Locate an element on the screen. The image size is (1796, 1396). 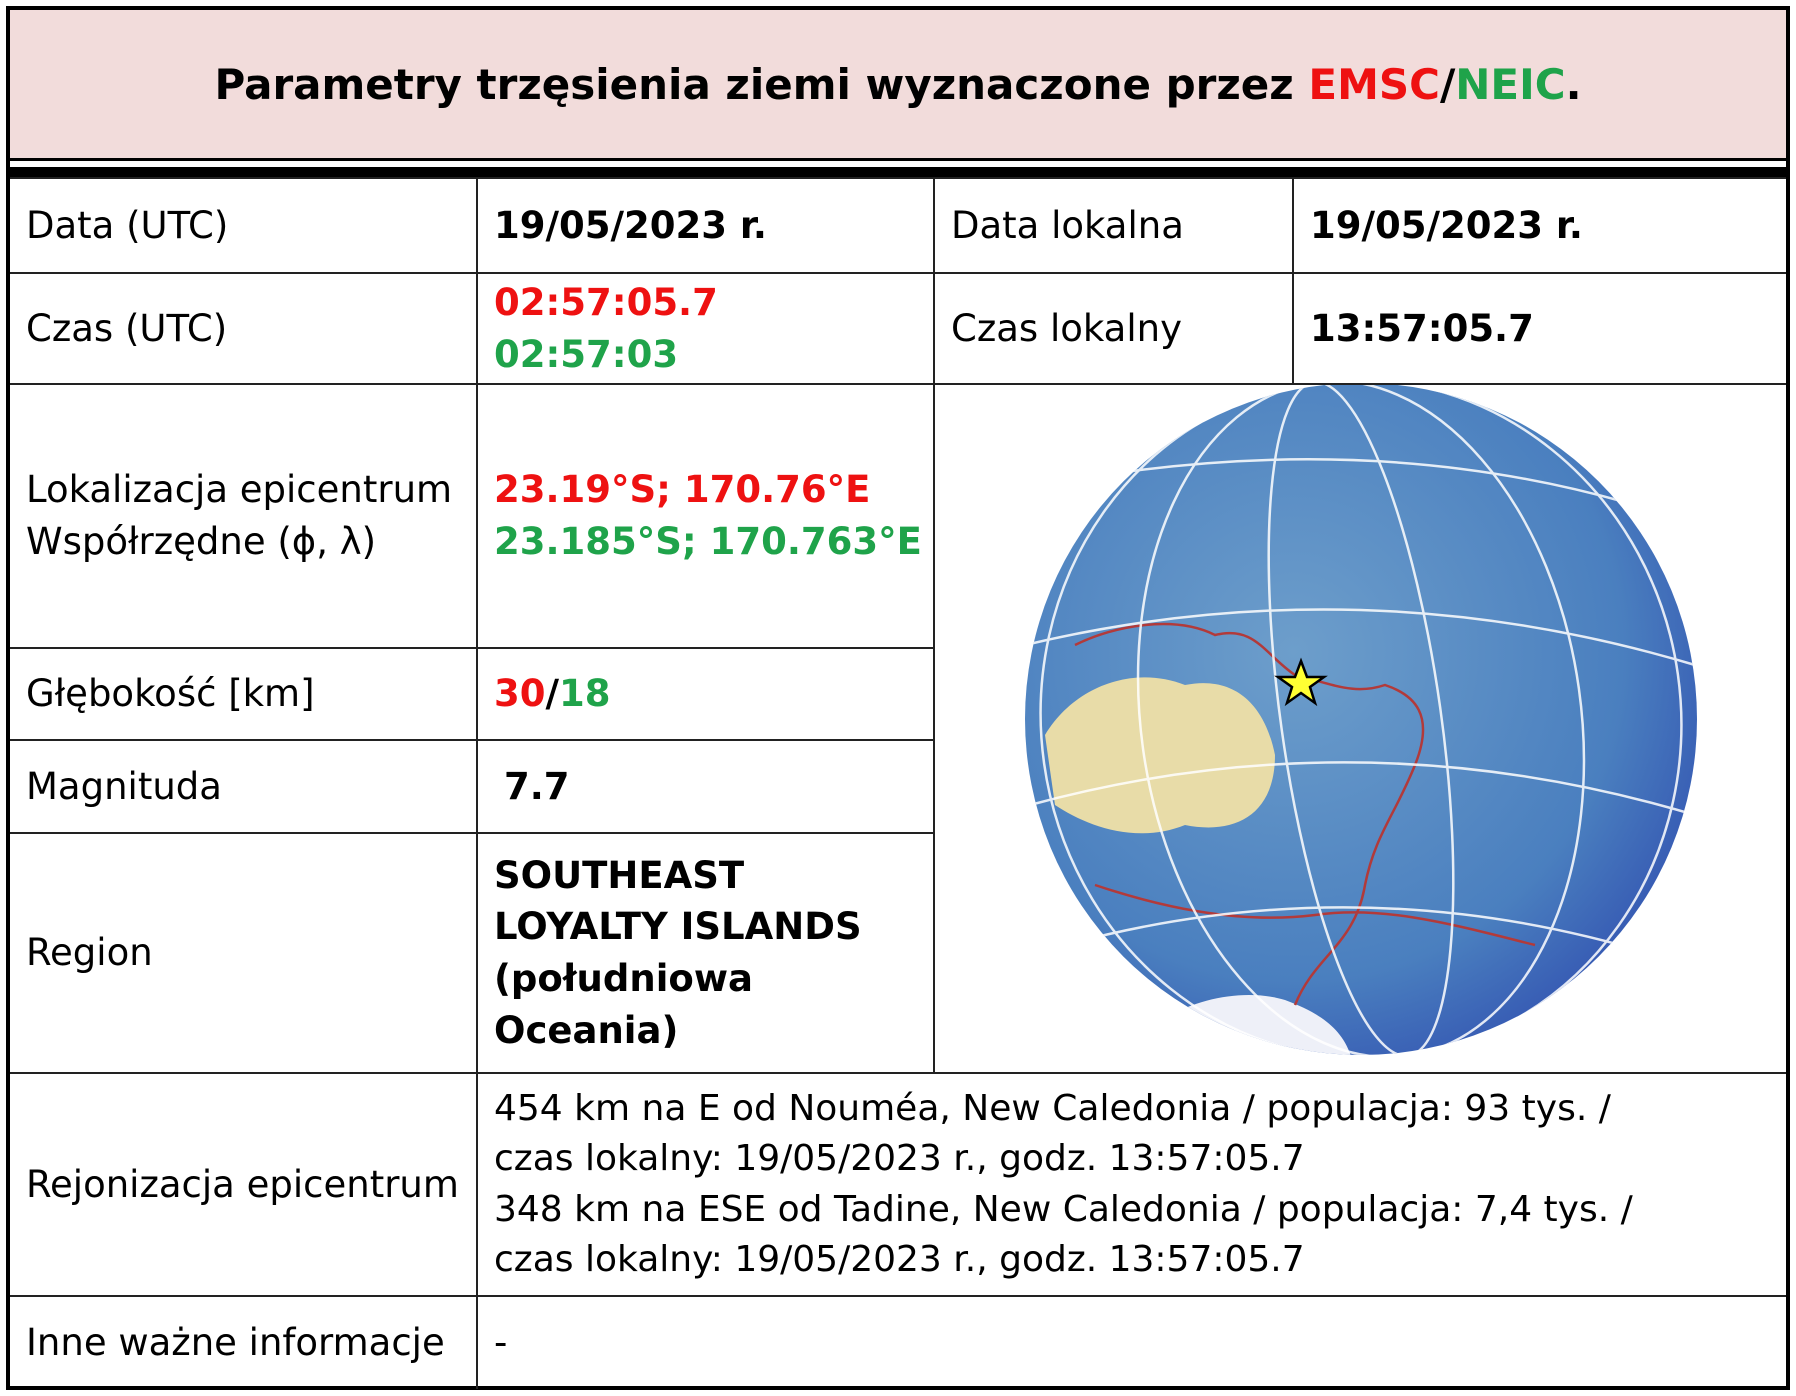
title-end: . is located at coordinates (1573, 84).